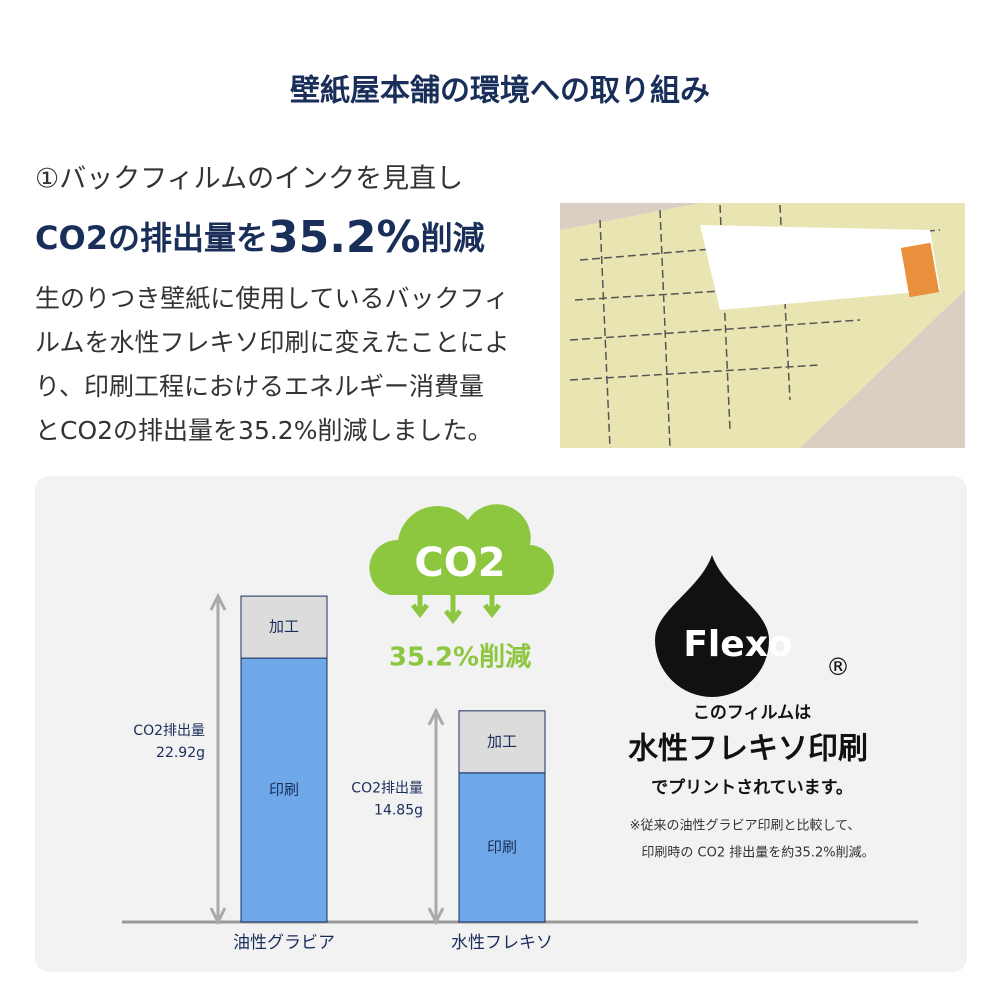  What do you see at coordinates (838, 667) in the screenshot?
I see `registered: ®` at bounding box center [838, 667].